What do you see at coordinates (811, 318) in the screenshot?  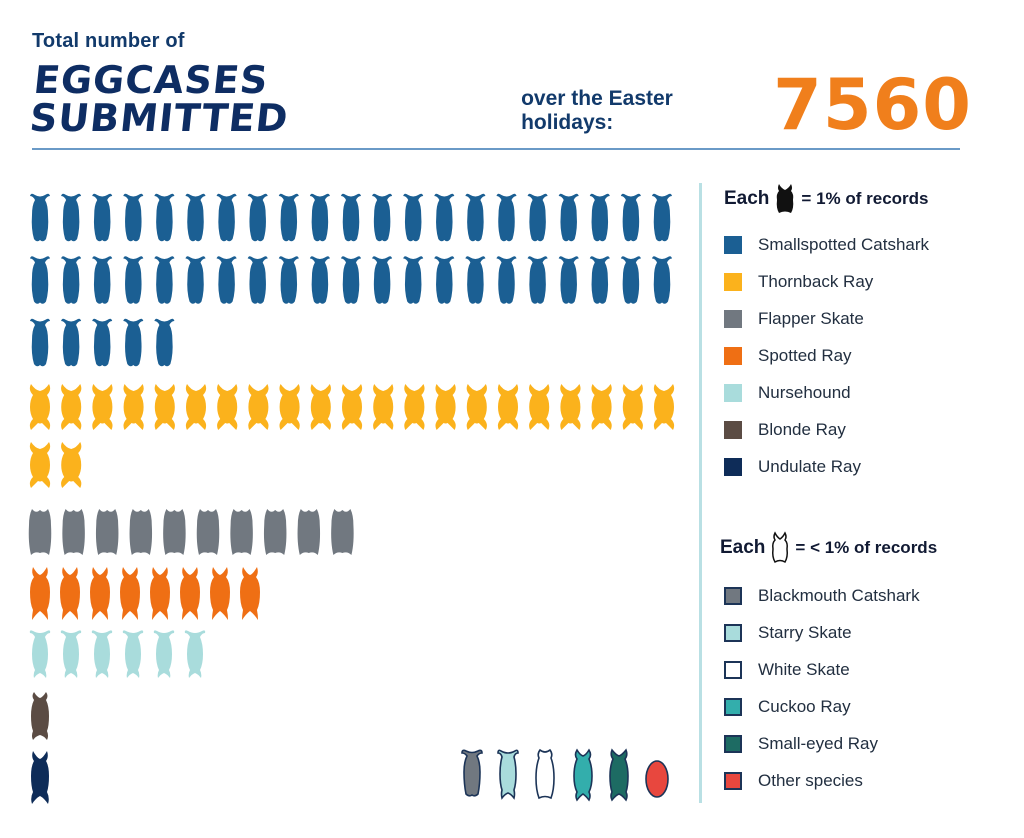 I see `legend-label: Flapper Skate` at bounding box center [811, 318].